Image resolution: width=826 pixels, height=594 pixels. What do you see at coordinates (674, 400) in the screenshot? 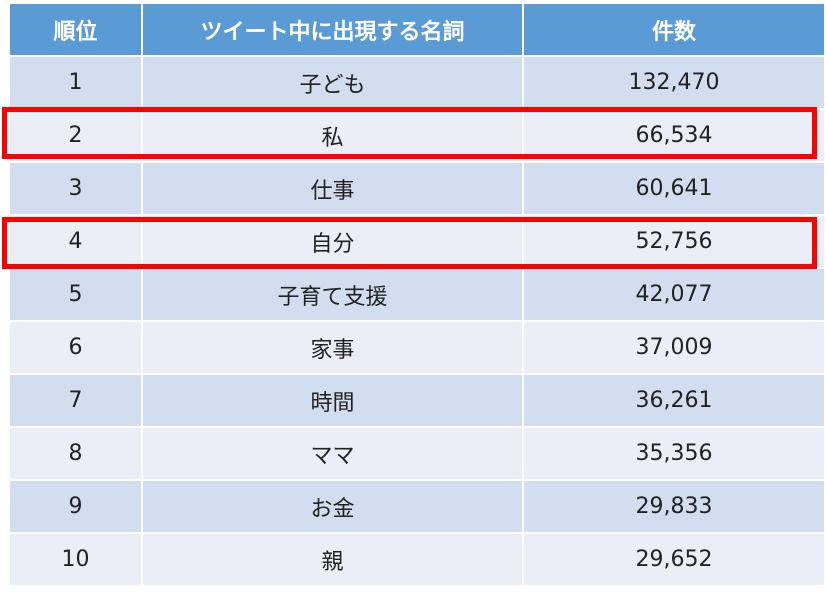
I see `count-cell: 36,261` at bounding box center [674, 400].